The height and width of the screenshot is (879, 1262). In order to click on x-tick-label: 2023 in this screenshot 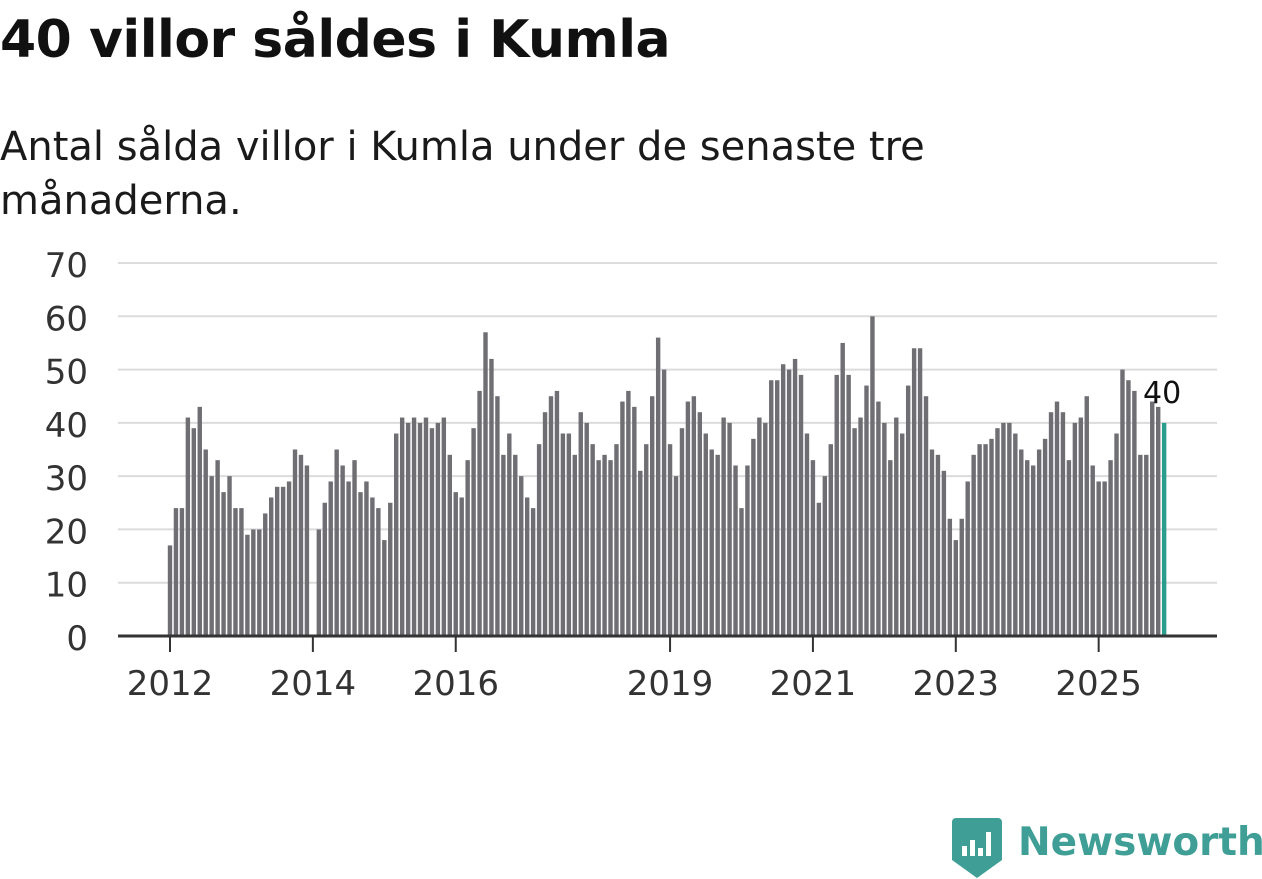, I will do `click(956, 684)`.